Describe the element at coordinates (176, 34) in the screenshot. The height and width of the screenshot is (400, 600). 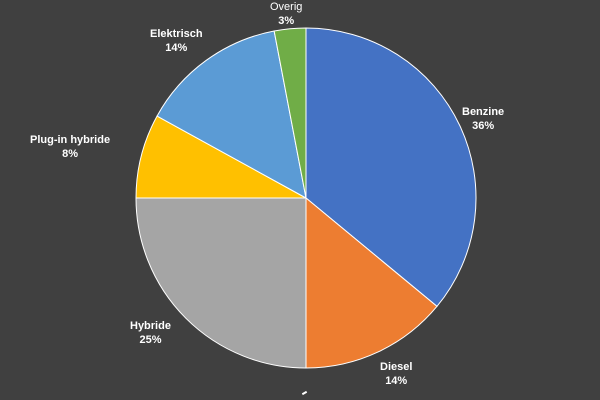
I see `data-label-elektrisch-name: Elektrisch` at that location.